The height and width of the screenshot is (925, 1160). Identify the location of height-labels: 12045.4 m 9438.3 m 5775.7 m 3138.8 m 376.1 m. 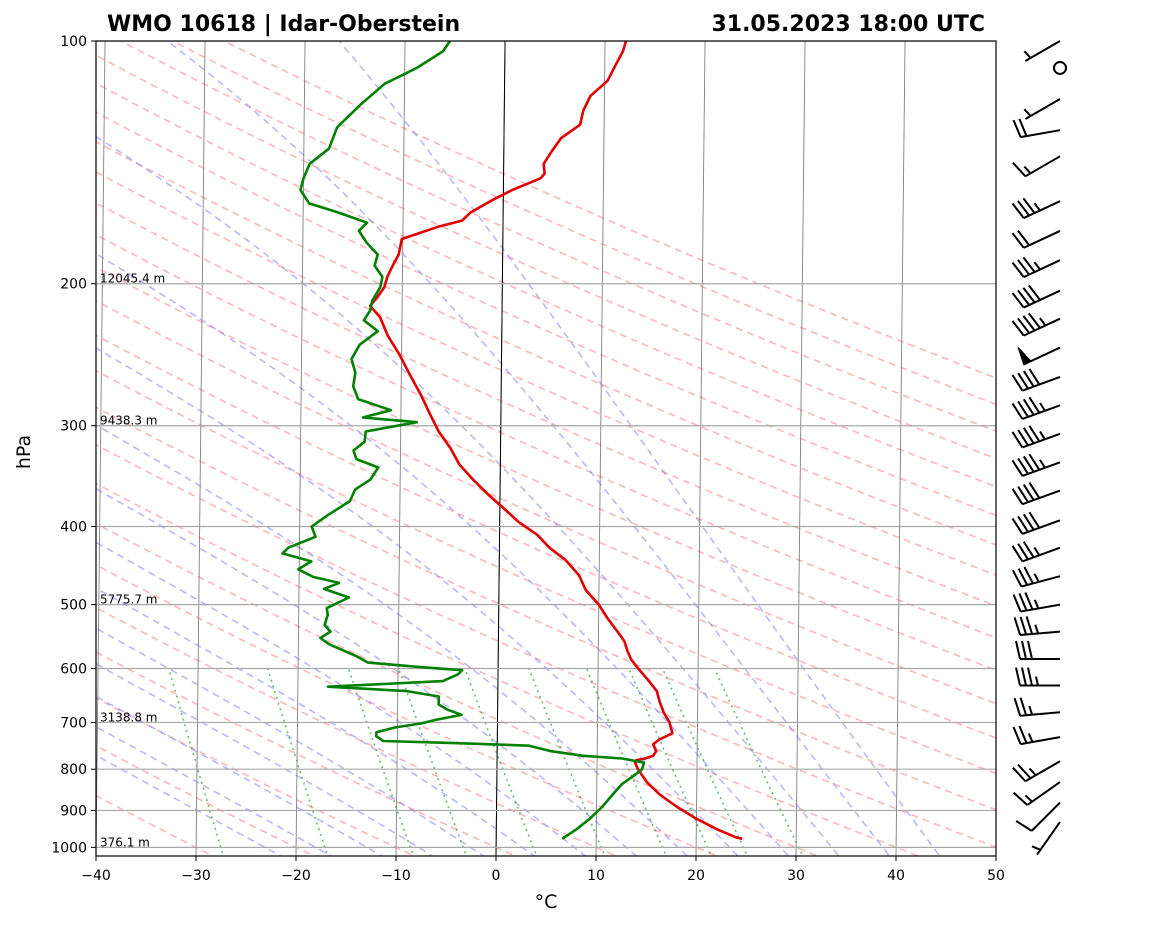
(132, 561).